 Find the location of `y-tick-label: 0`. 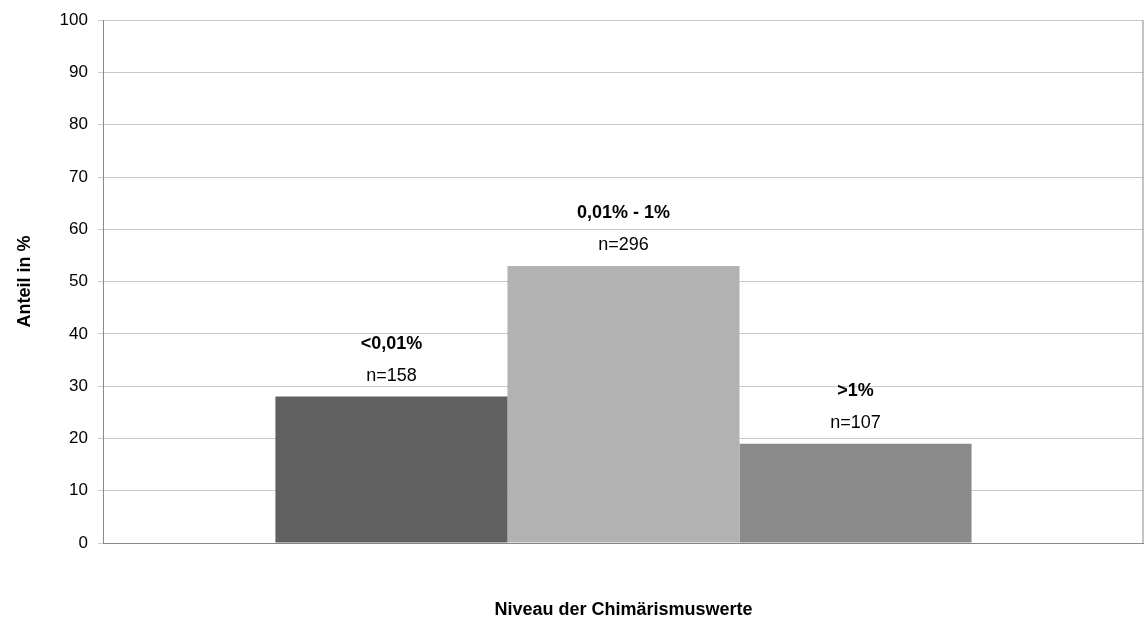

y-tick-label: 0 is located at coordinates (83, 542).